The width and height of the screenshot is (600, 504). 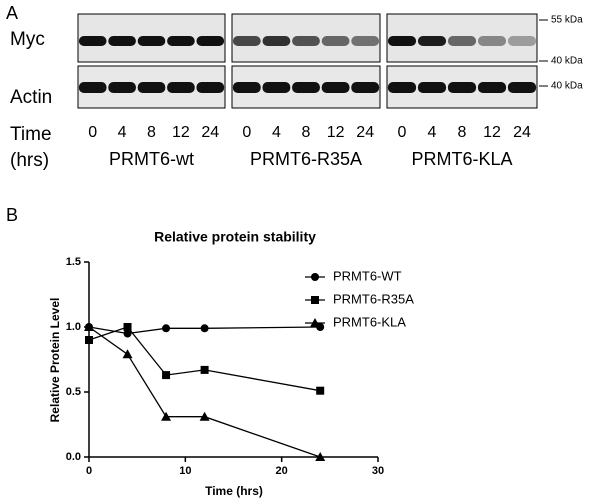 I want to click on row-label: Myc, so click(x=27, y=39).